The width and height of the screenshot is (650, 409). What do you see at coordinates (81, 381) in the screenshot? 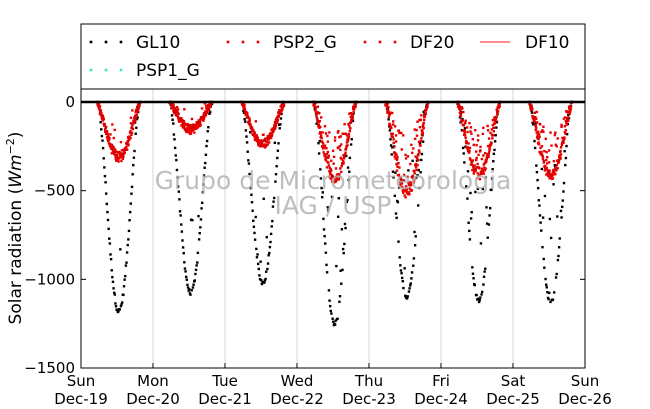
I see `x-tick-label-day: Sun` at bounding box center [81, 381].